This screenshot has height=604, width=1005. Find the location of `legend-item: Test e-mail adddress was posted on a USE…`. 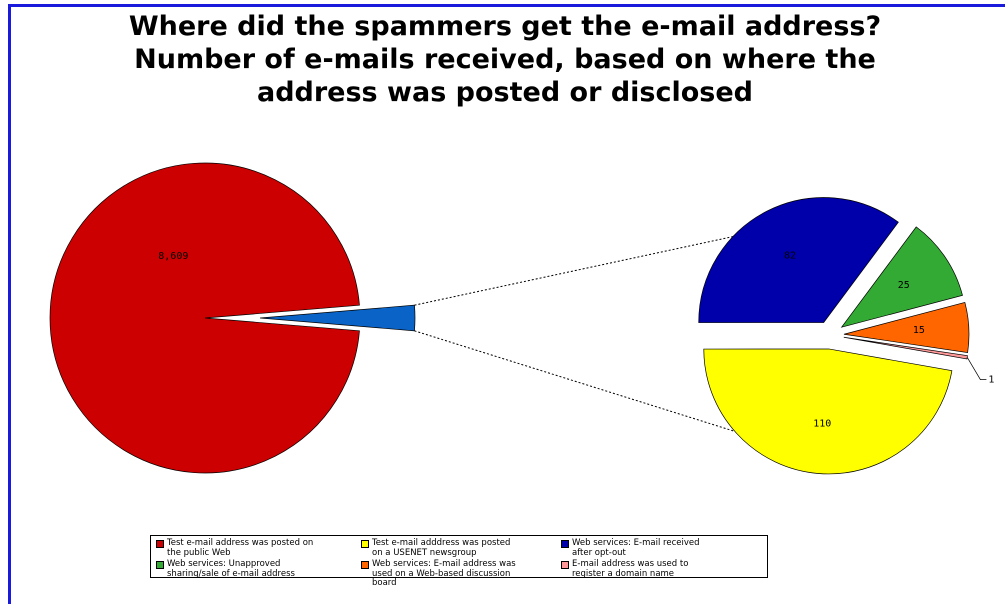

legend-item: Test e-mail adddress was posted on a USE… is located at coordinates (461, 548).